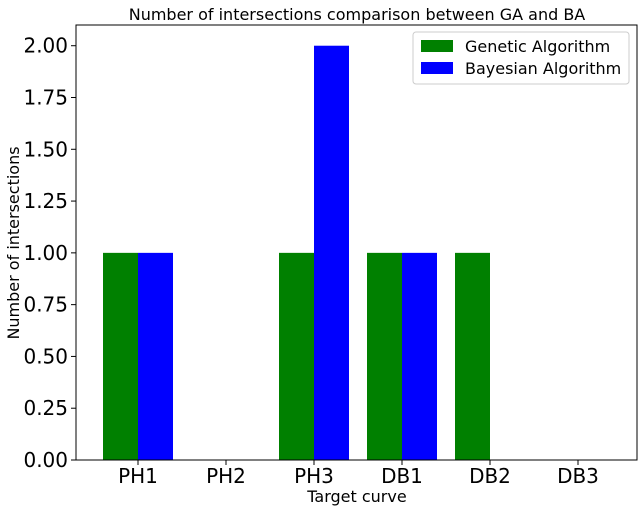  I want to click on bar-ph3-bayesian, so click(331, 252).